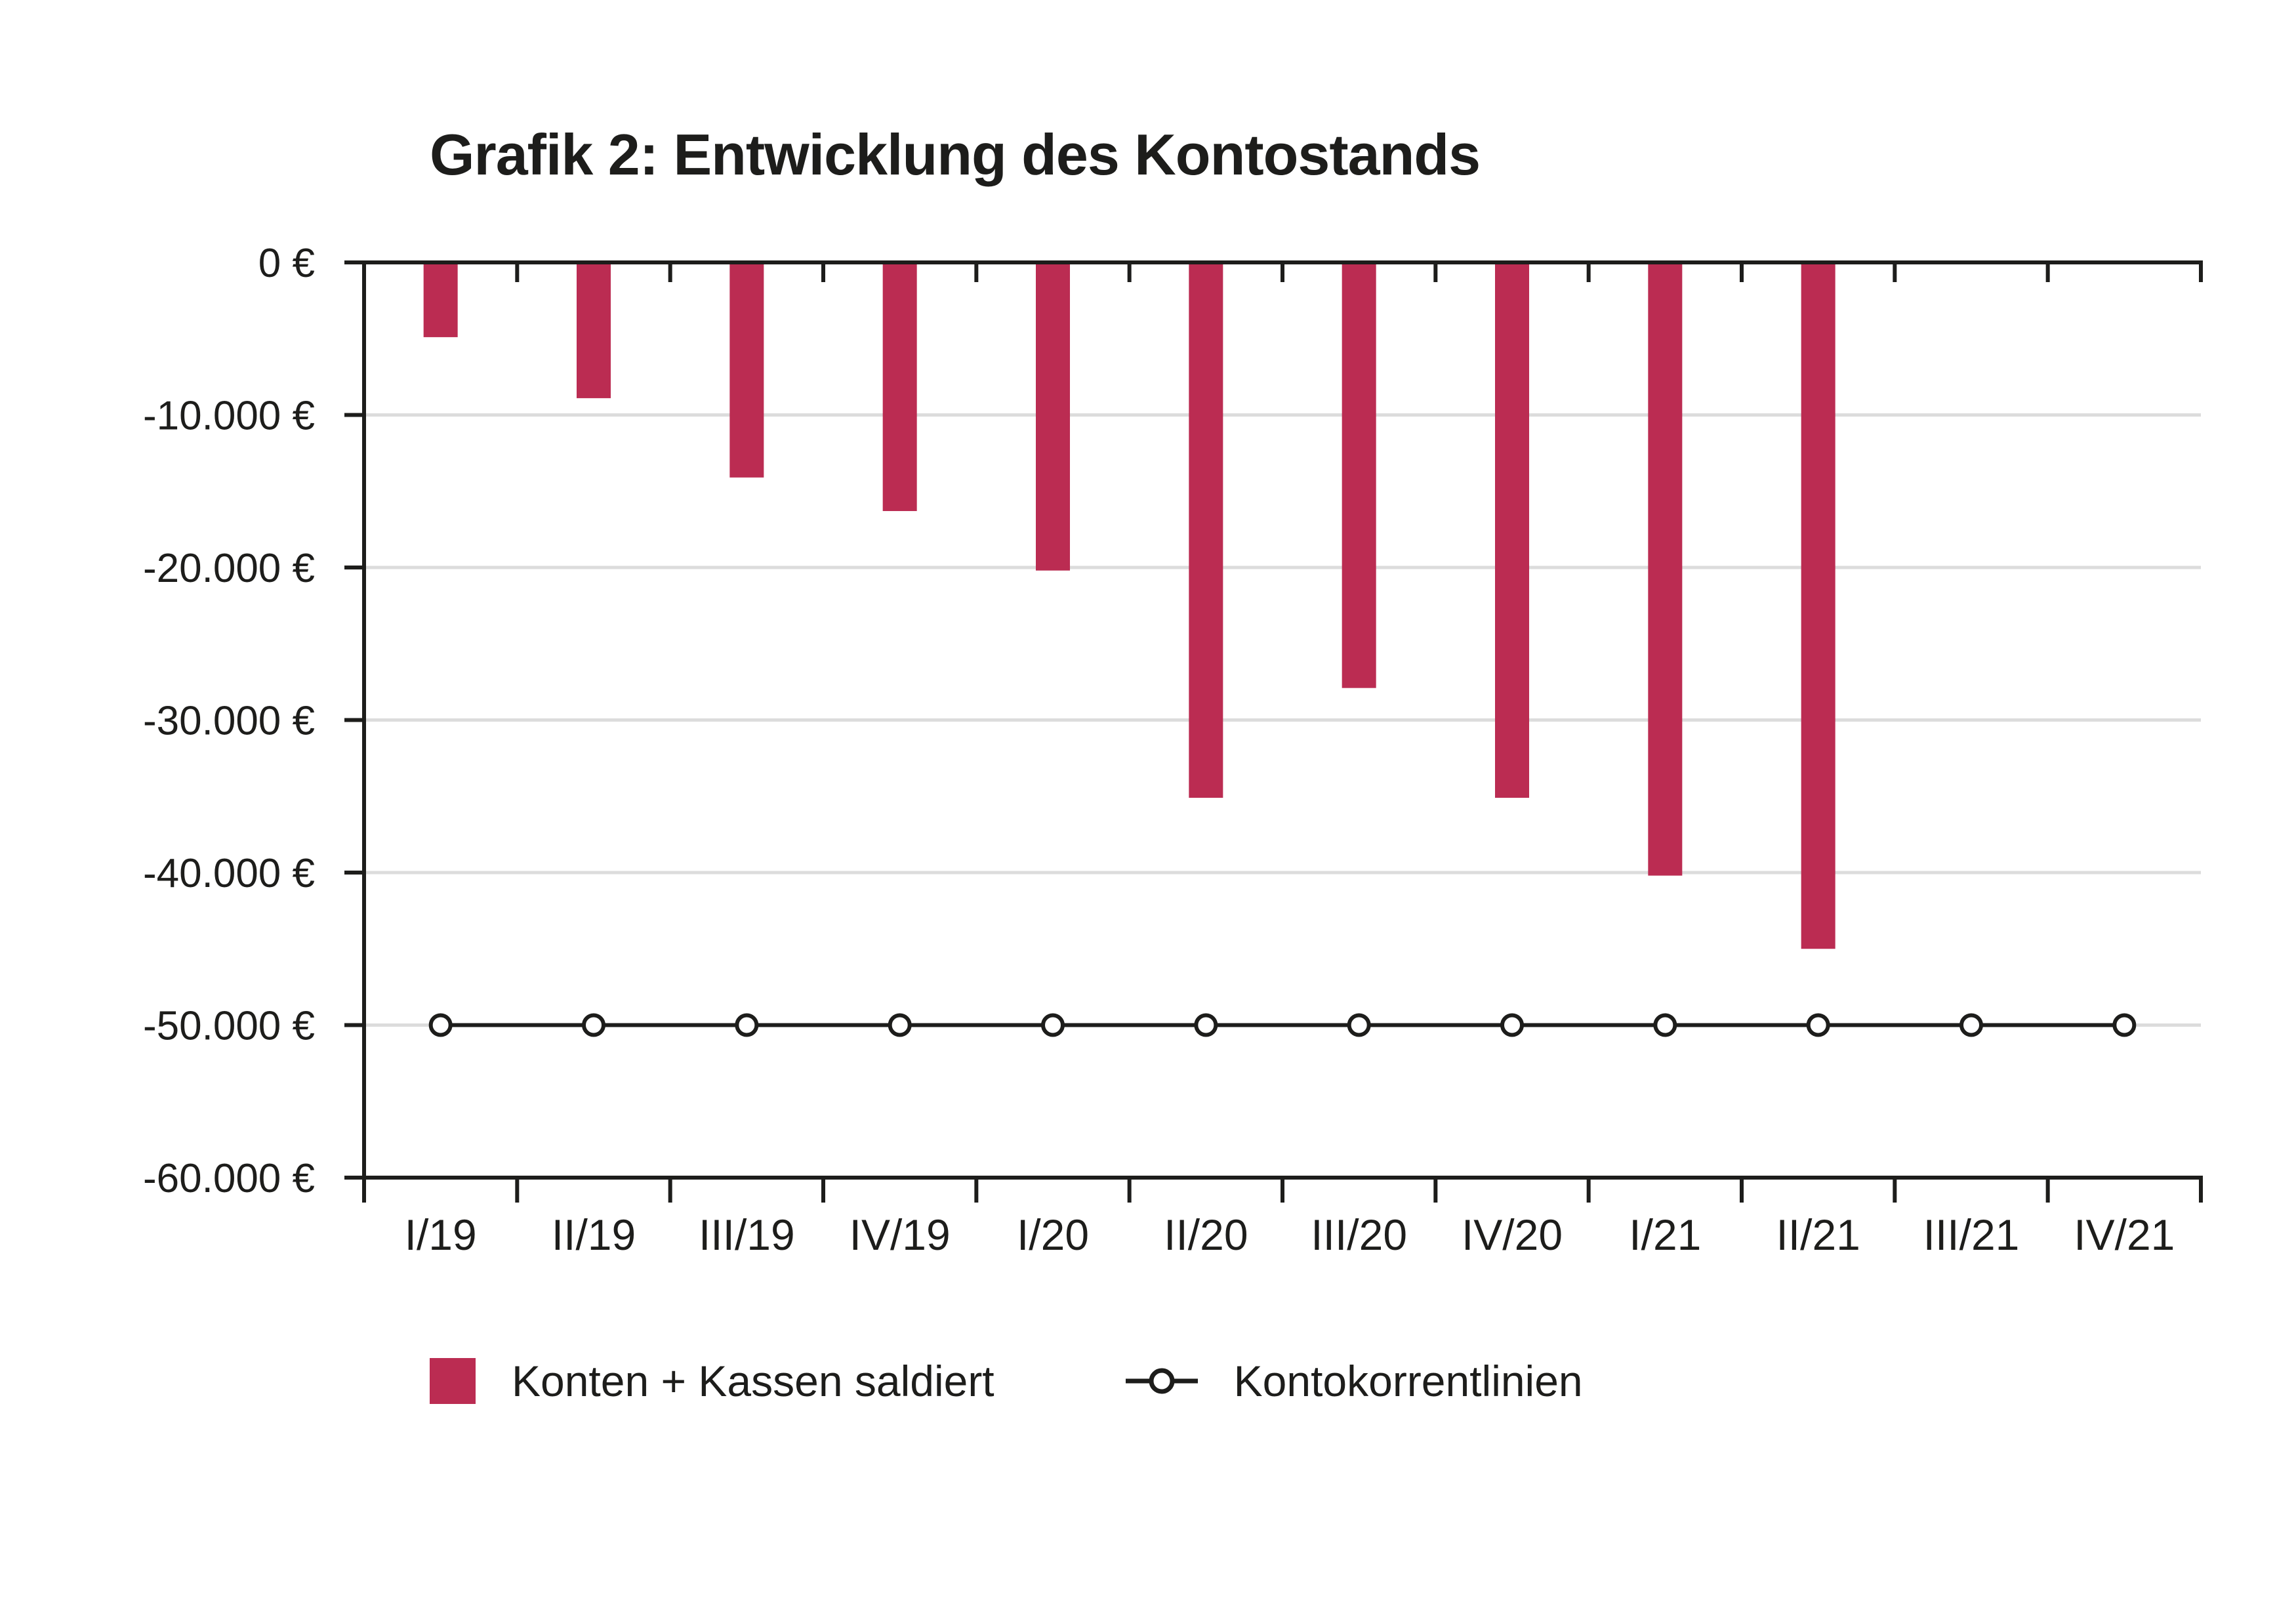 This screenshot has width=2296, height=1608. I want to click on bar-II/21, so click(1818, 605).